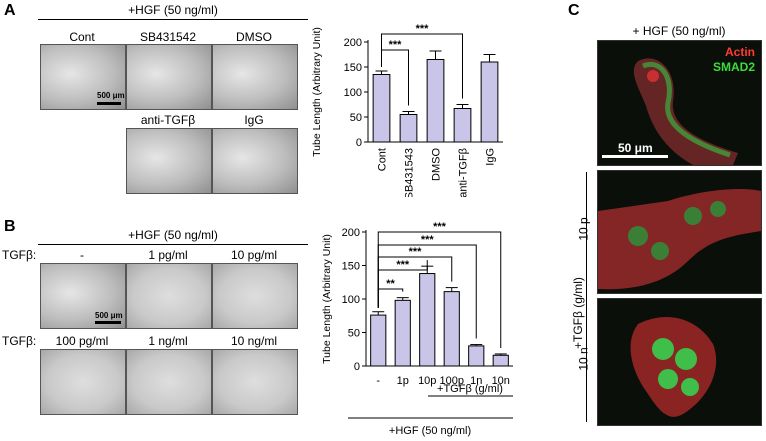  I want to click on micrograph-tgfb-1pg, so click(169, 296).